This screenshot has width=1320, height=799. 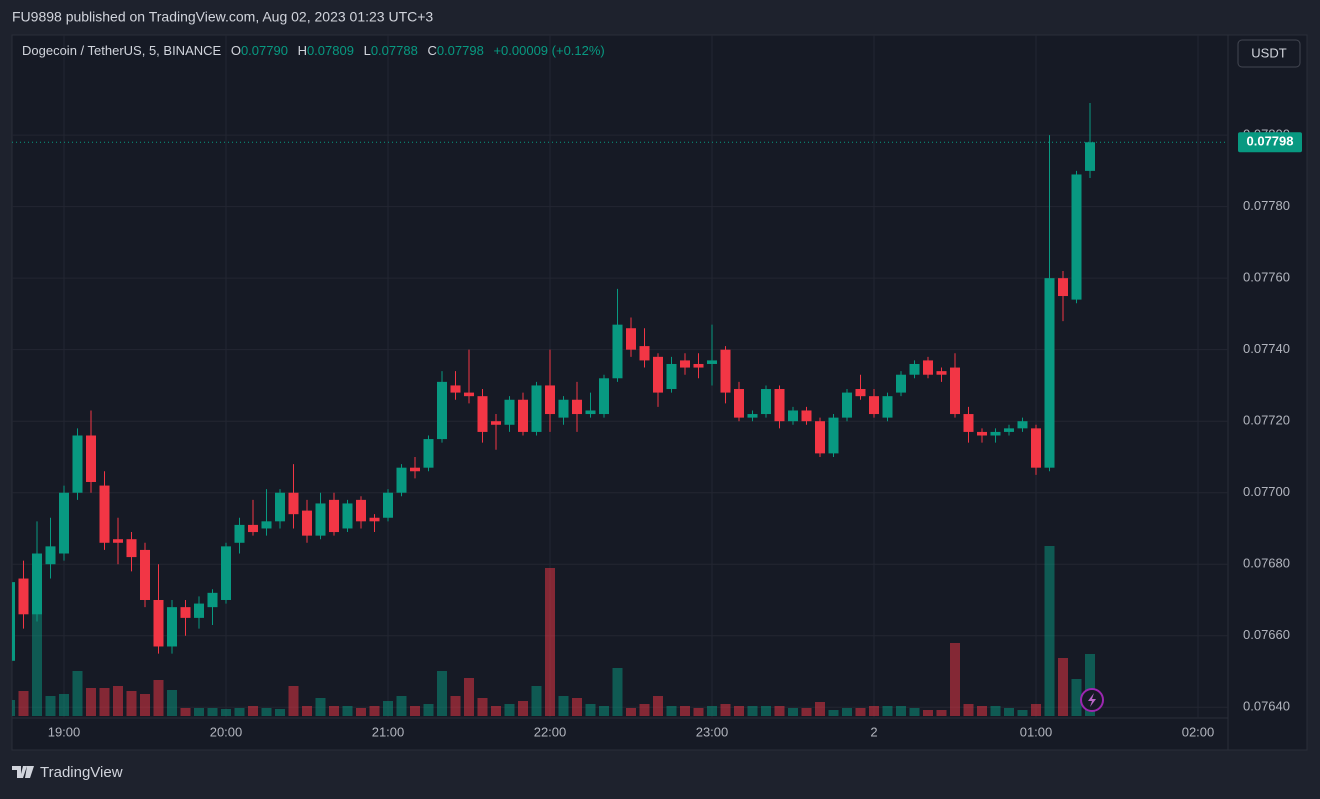 What do you see at coordinates (1266, 205) in the screenshot?
I see `y-tick-label: 0.07780` at bounding box center [1266, 205].